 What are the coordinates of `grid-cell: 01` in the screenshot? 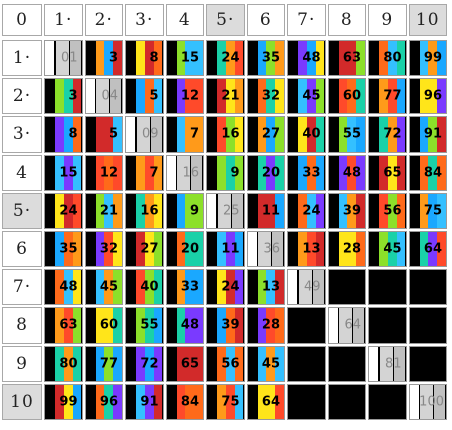 It's located at (63, 58).